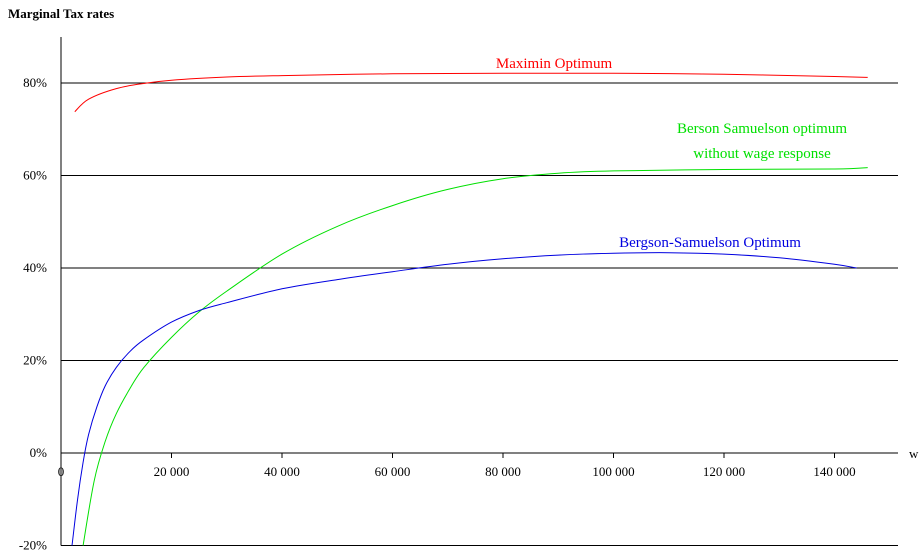 This screenshot has width=919, height=558. I want to click on y-tick-label: 40%, so click(35, 267).